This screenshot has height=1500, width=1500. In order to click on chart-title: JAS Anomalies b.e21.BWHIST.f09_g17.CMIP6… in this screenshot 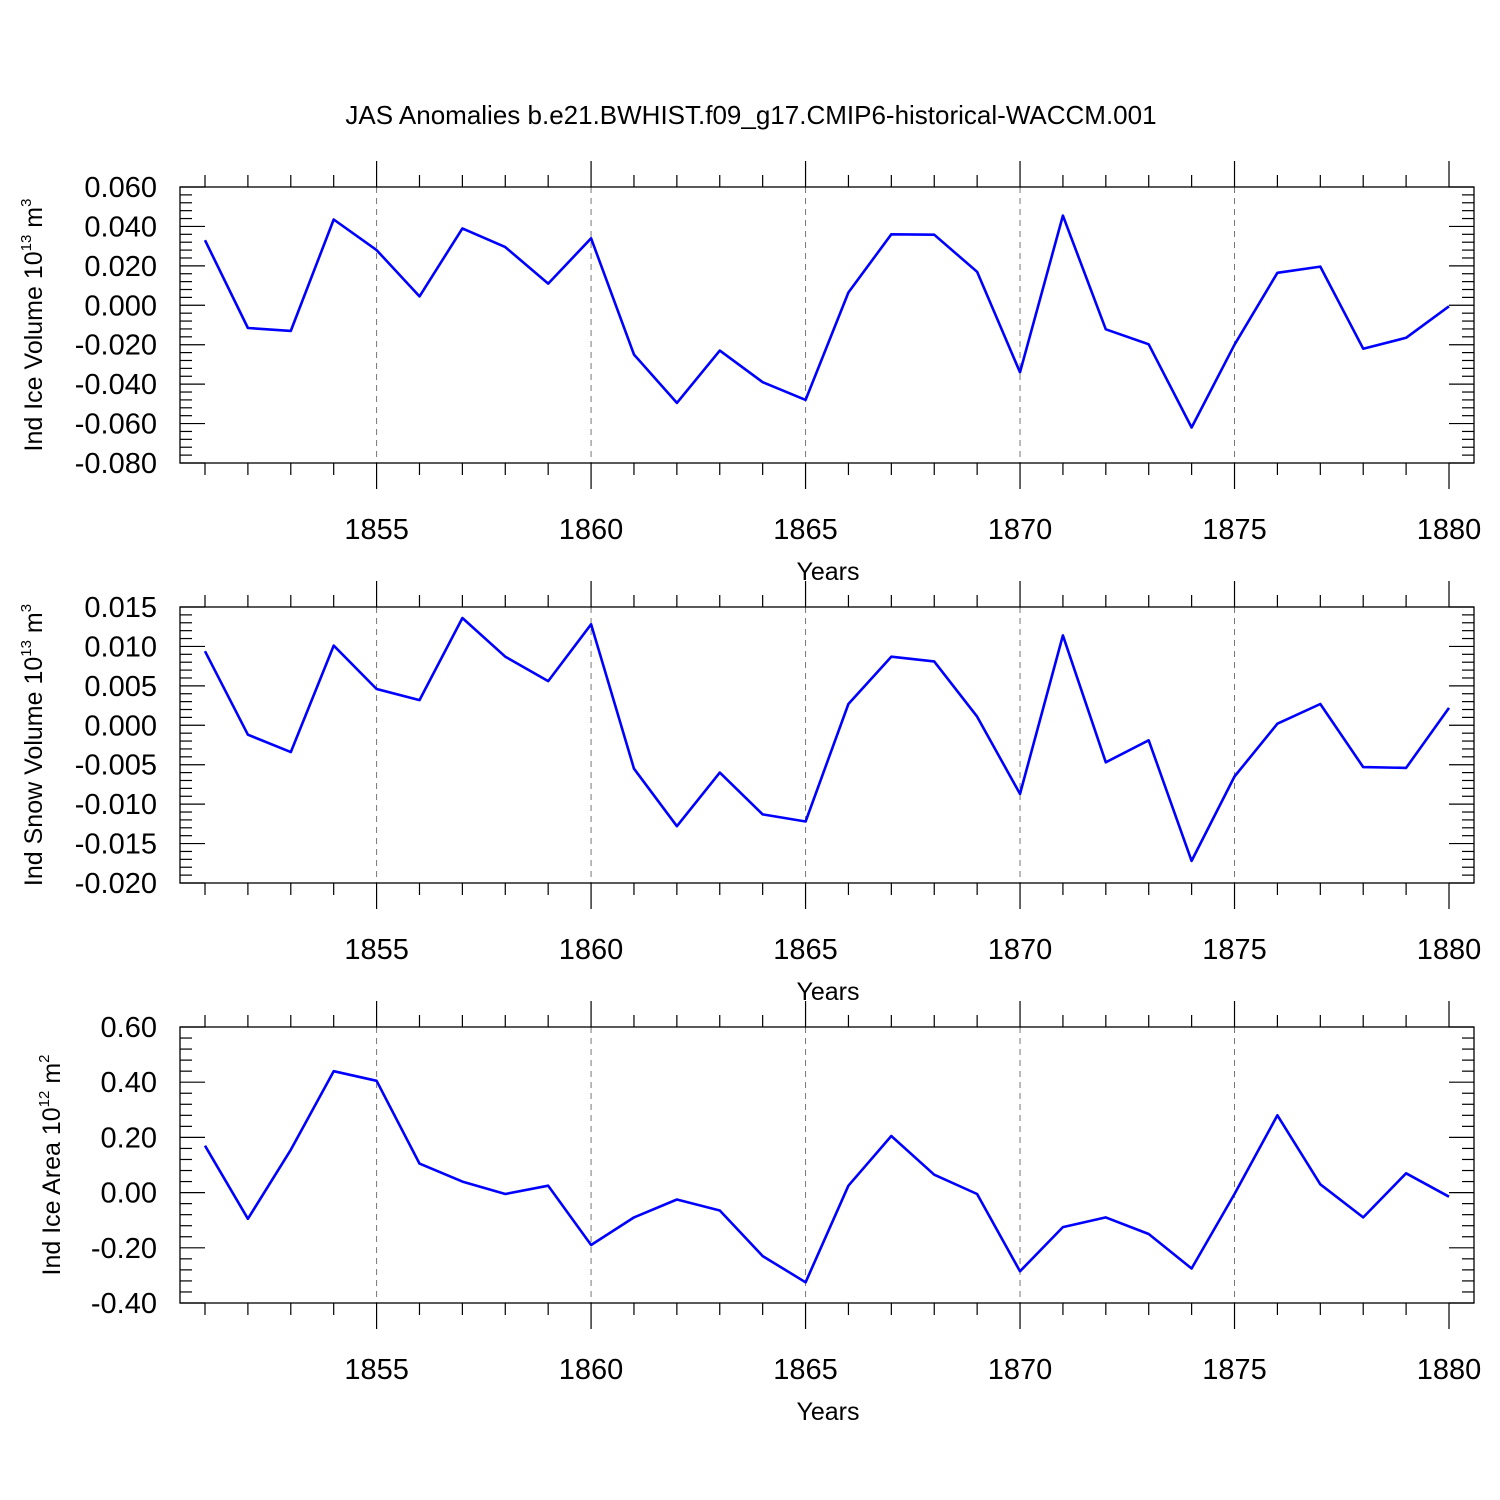, I will do `click(750, 115)`.